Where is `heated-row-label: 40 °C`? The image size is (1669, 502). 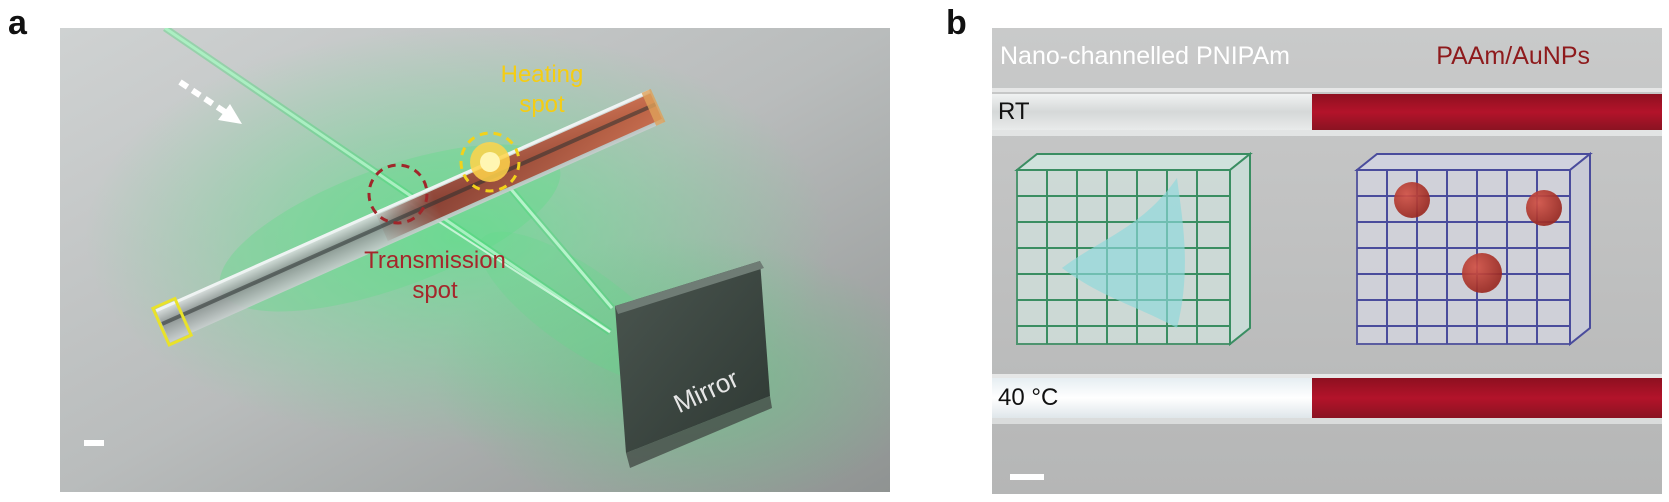
heated-row-label: 40 °C is located at coordinates (1028, 397).